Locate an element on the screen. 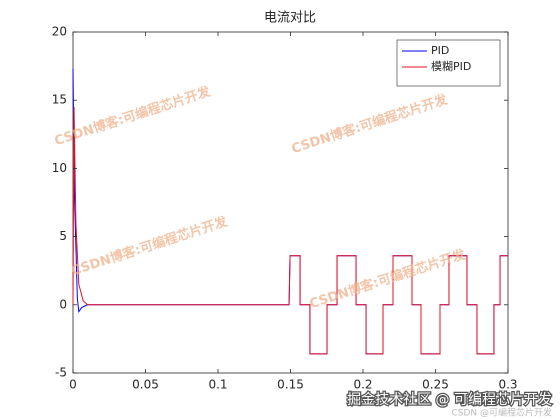  x-tick-label: 0.1 is located at coordinates (217, 385).